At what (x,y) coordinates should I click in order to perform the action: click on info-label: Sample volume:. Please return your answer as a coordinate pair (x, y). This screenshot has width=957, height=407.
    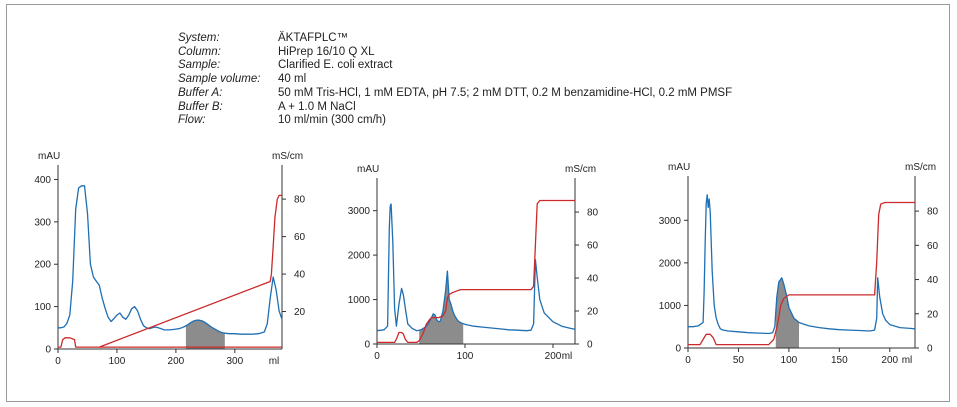
    Looking at the image, I should click on (219, 79).